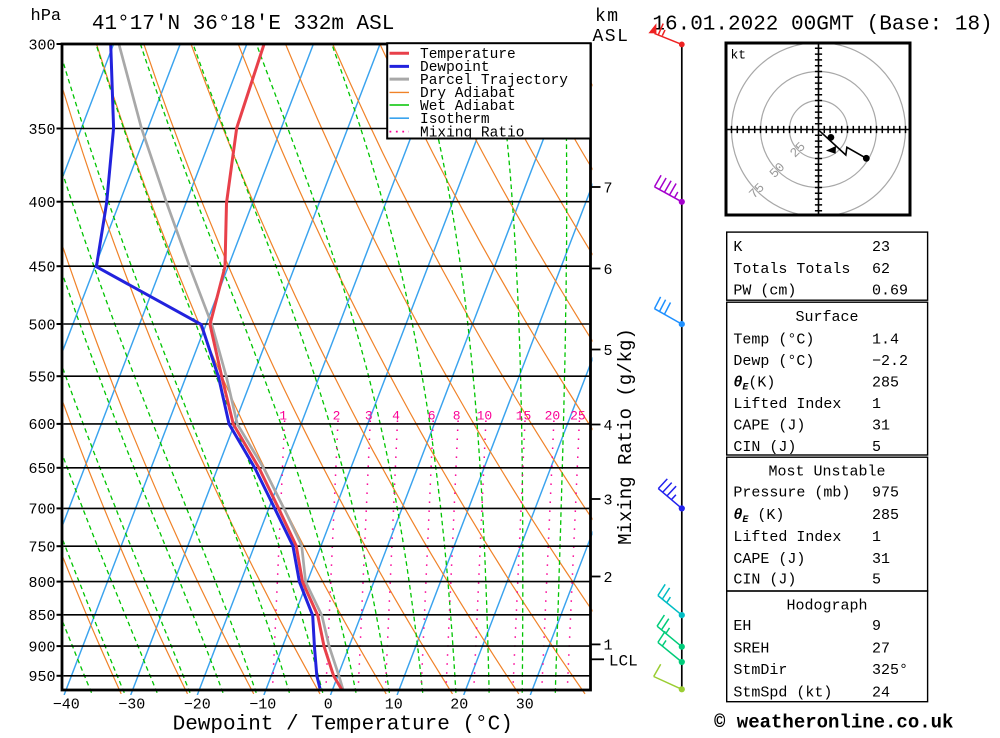 The width and height of the screenshot is (1000, 738). Describe the element at coordinates (773, 361) in the screenshot. I see `svg-text: Dewp (°C)` at that location.